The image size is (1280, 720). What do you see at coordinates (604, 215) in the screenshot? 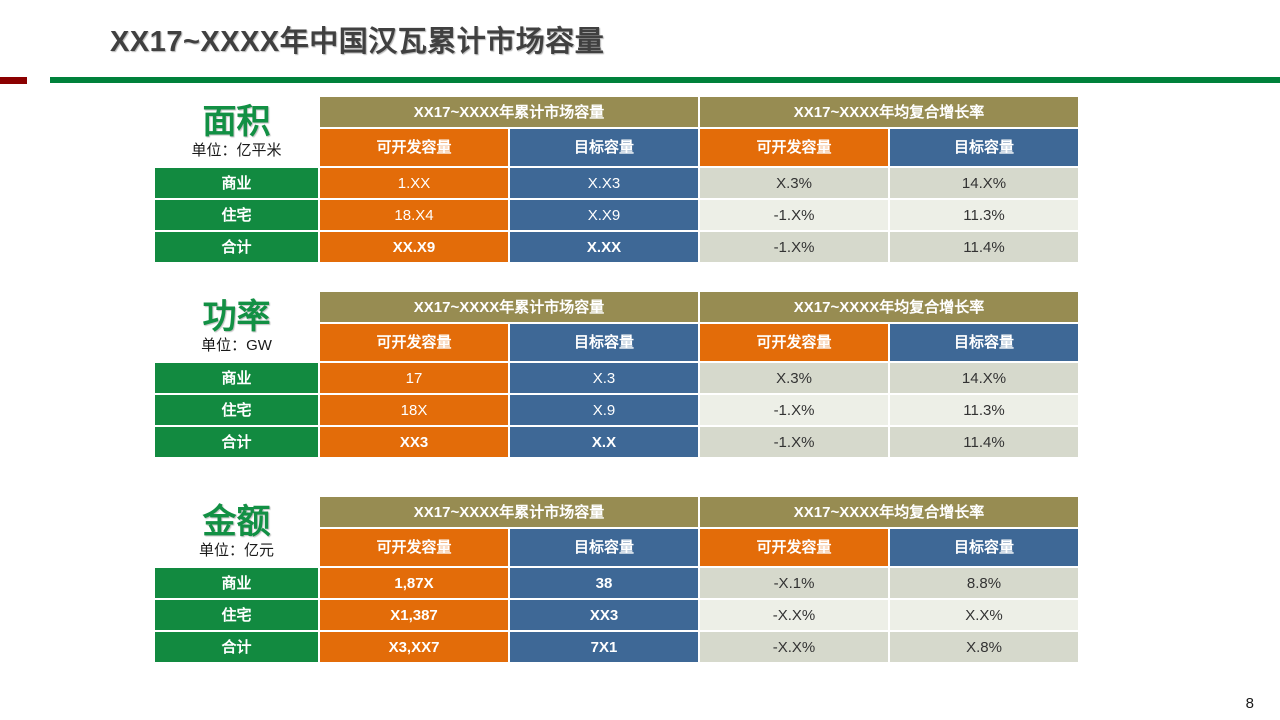
I see `table-cell: X.X9` at bounding box center [604, 215].